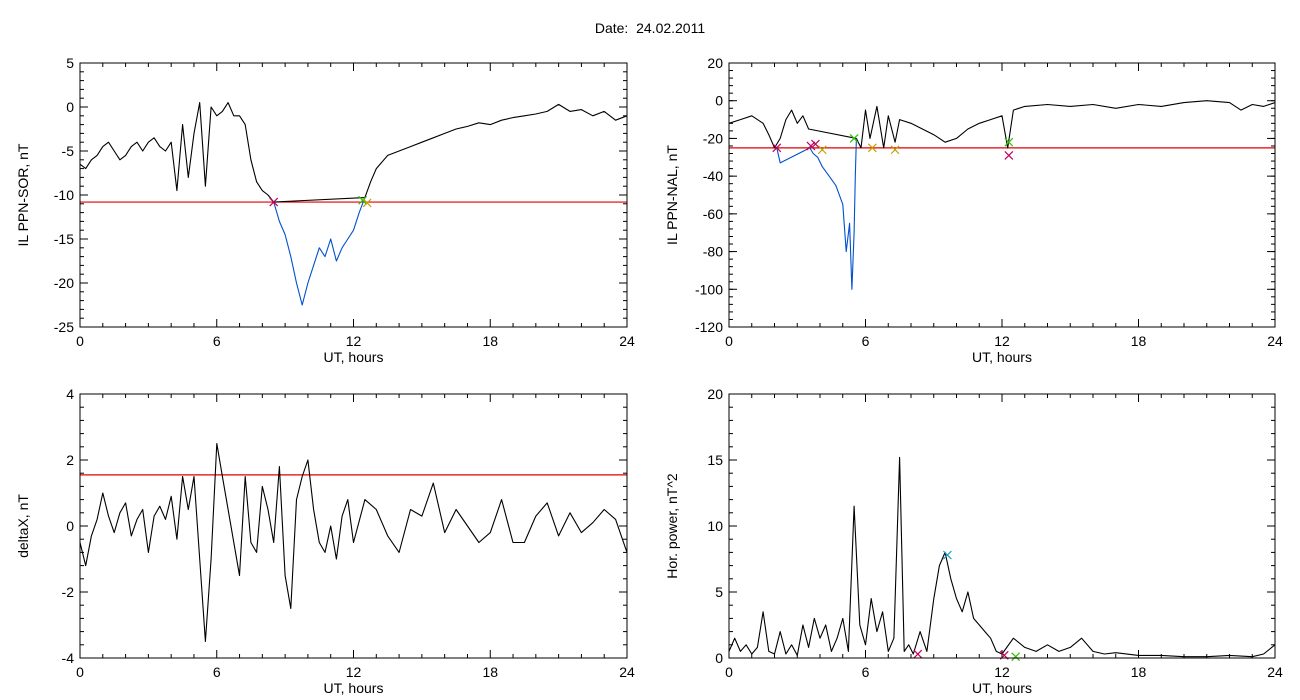  What do you see at coordinates (64, 195) in the screenshot?
I see `y-tick-label: -10` at bounding box center [64, 195].